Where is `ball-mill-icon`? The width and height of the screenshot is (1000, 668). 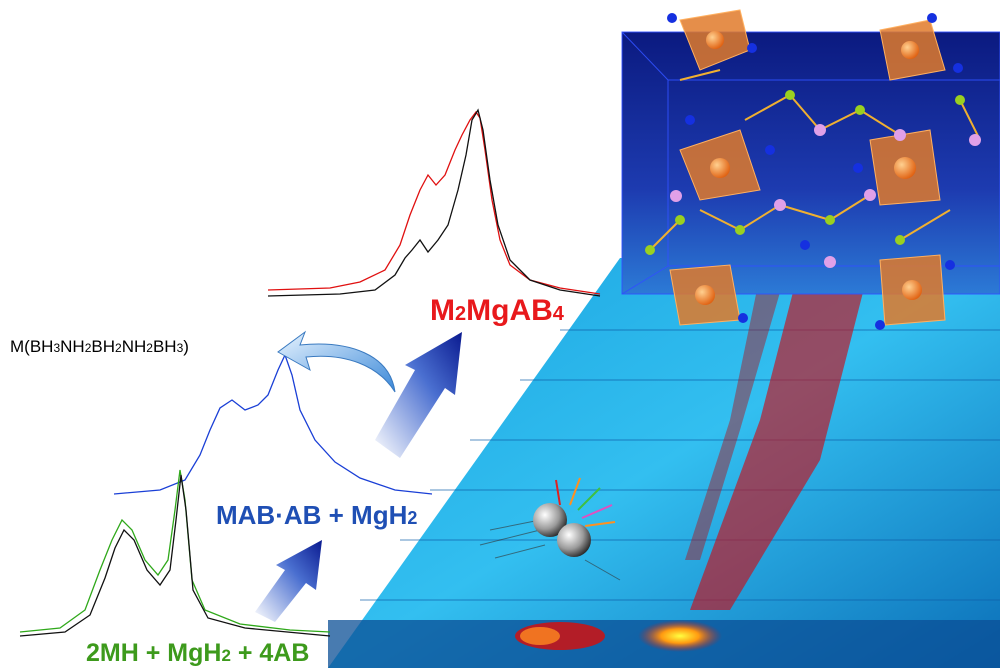 ball-mill-icon is located at coordinates (550, 529).